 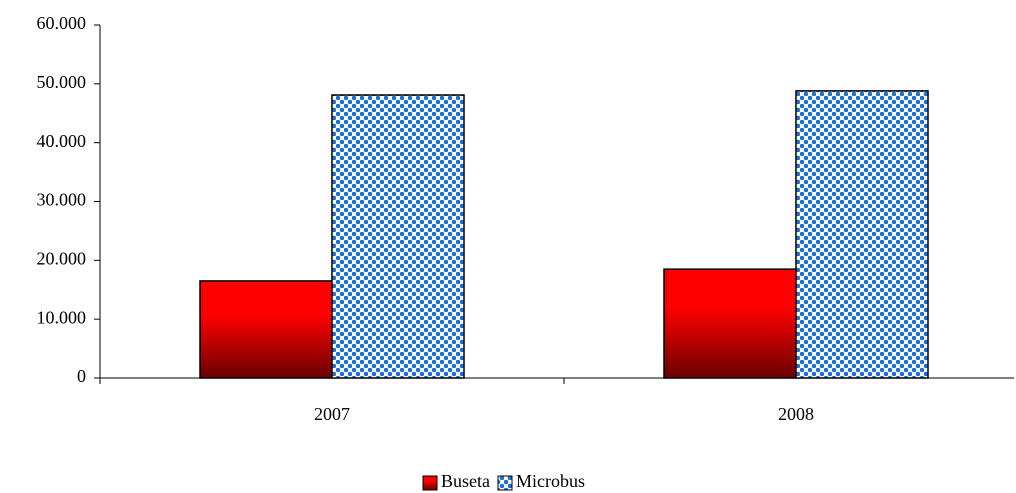 What do you see at coordinates (62, 23) in the screenshot?
I see `y-tick-label: 60.000` at bounding box center [62, 23].